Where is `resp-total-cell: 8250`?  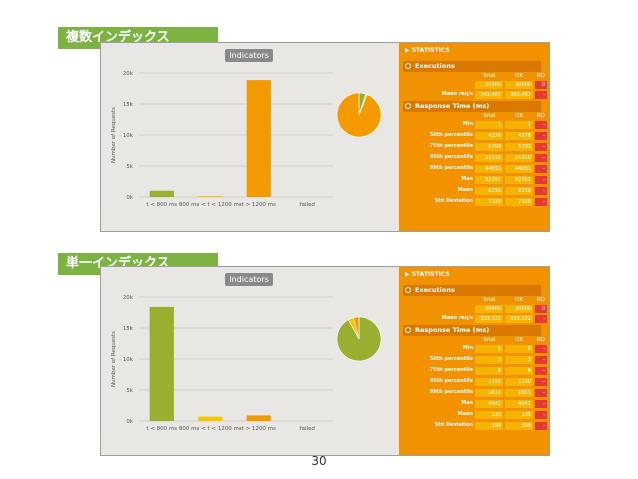 resp-total-cell: 8250 is located at coordinates (489, 191).